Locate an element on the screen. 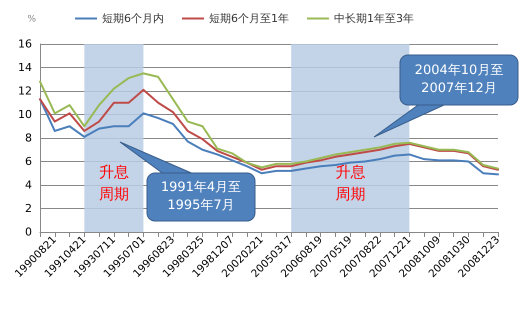  legend-label: 中长期1年至3年 is located at coordinates (374, 18).